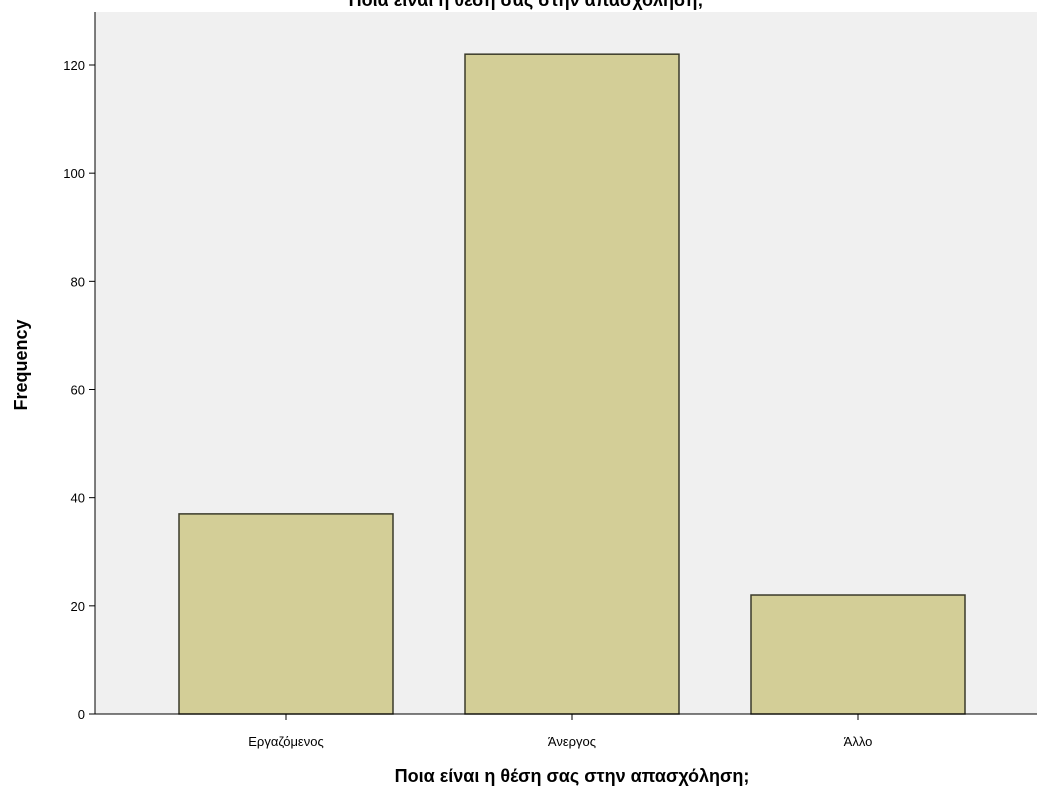 Image resolution: width=1037 pixels, height=793 pixels. Describe the element at coordinates (560, 731) in the screenshot. I see `x-axis-ticks: Εργαζόμενος Άνεργος Άλλο` at that location.